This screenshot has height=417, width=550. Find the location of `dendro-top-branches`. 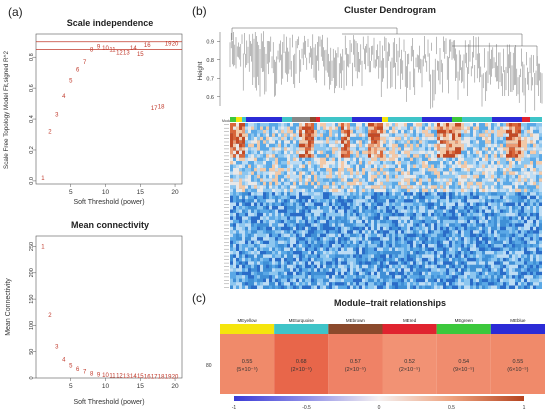

dendro-top-branches is located at coordinates (384, 46).